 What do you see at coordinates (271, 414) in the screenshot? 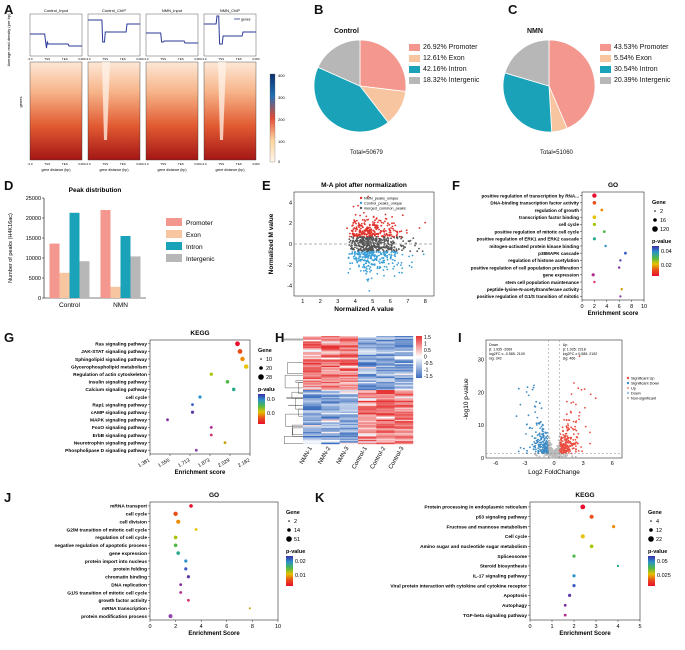
I see `pvalue-tick: 0.02` at bounding box center [271, 414].